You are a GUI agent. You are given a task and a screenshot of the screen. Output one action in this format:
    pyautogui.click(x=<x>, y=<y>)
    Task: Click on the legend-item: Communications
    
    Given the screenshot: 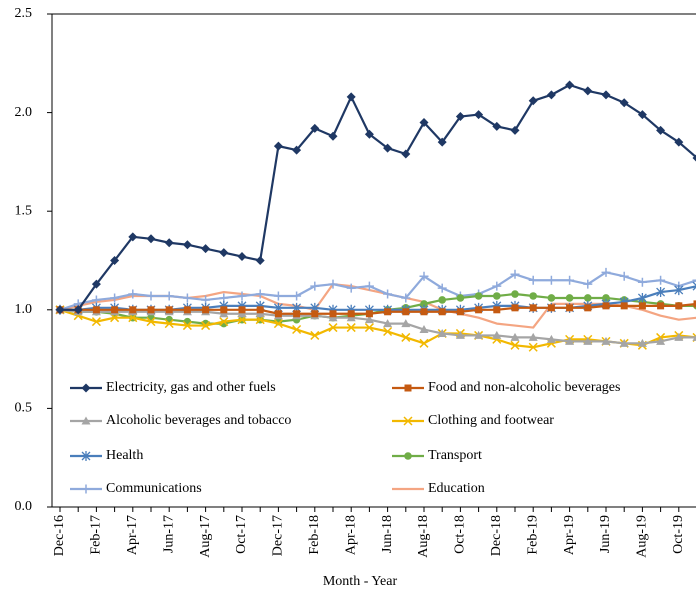 What is the action you would take?
    pyautogui.click(x=136, y=488)
    